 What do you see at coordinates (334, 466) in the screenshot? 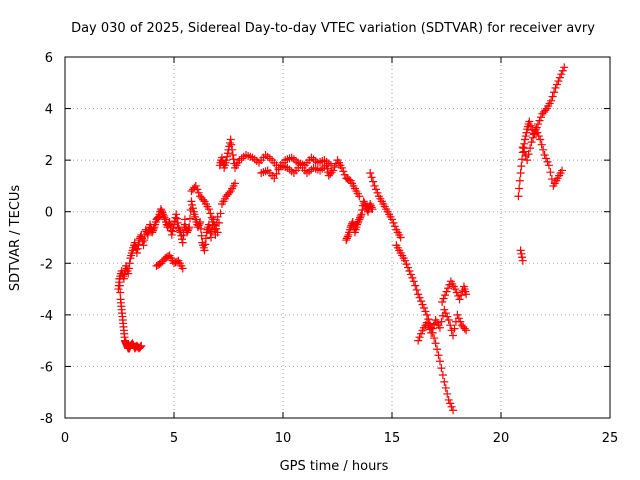
I see `x-axis-label: GPS time / hours` at bounding box center [334, 466].